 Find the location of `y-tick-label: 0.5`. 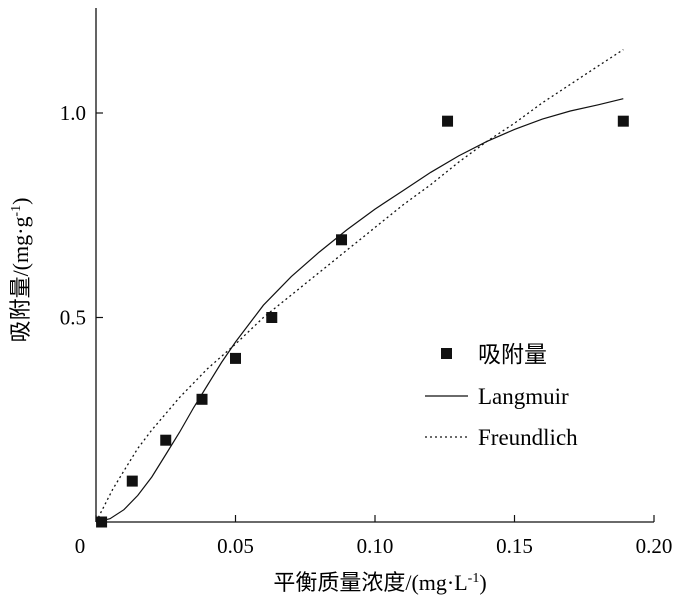

y-tick-label: 0.5 is located at coordinates (73, 318).